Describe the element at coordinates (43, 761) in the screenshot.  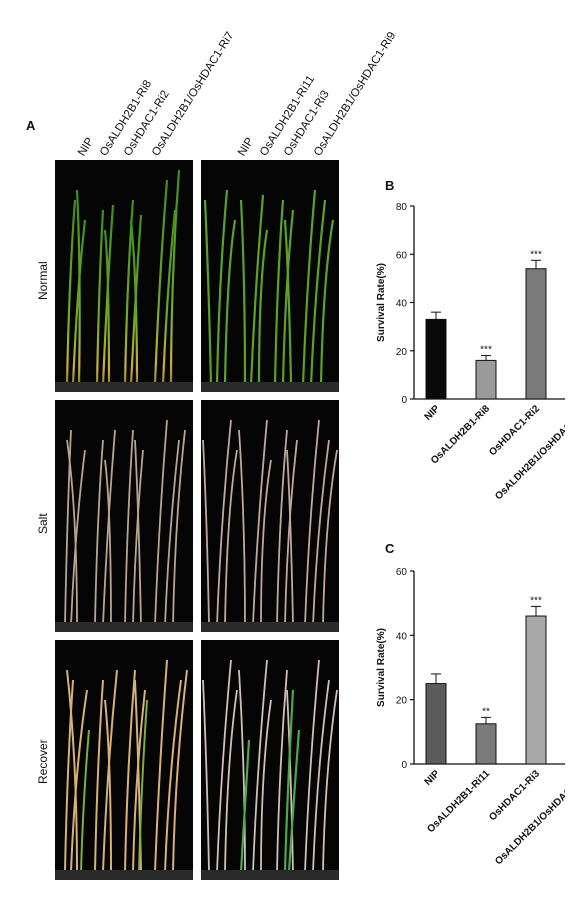
I see `row-label-recover: Recover` at that location.